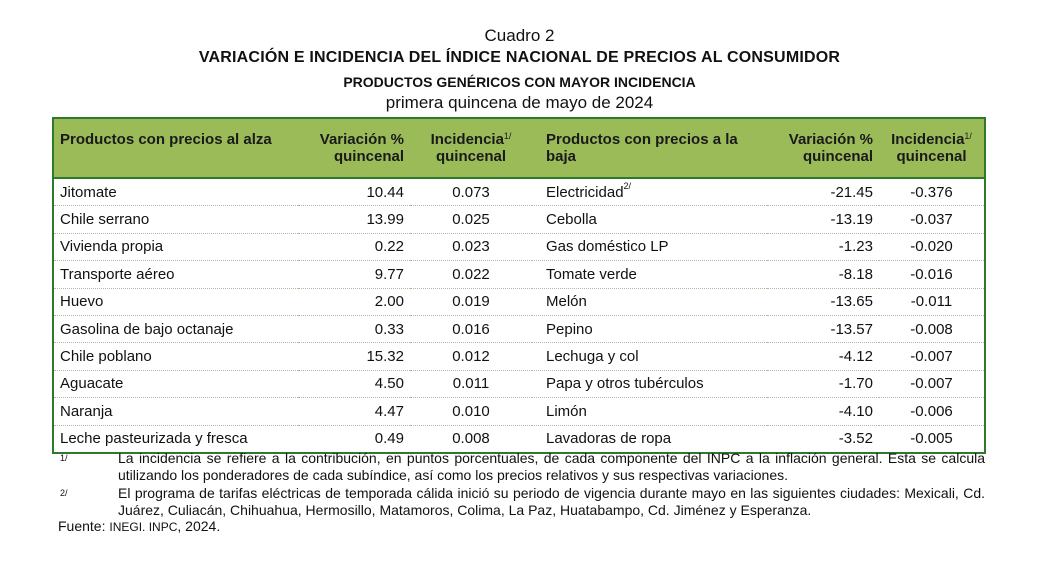 This screenshot has height=584, width=1039. Describe the element at coordinates (932, 192) in the screenshot. I see `down-incidence: -0.376` at that location.